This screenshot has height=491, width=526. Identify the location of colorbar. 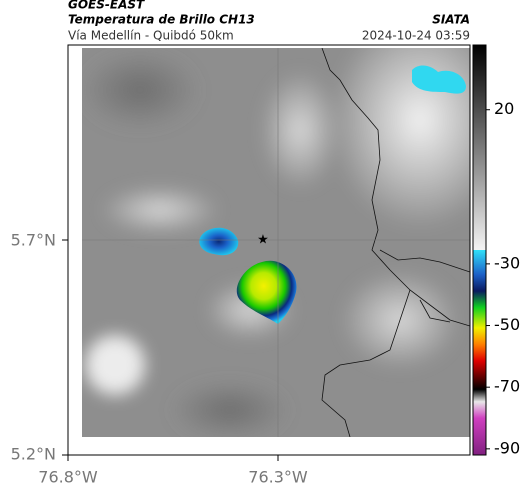
(479, 250).